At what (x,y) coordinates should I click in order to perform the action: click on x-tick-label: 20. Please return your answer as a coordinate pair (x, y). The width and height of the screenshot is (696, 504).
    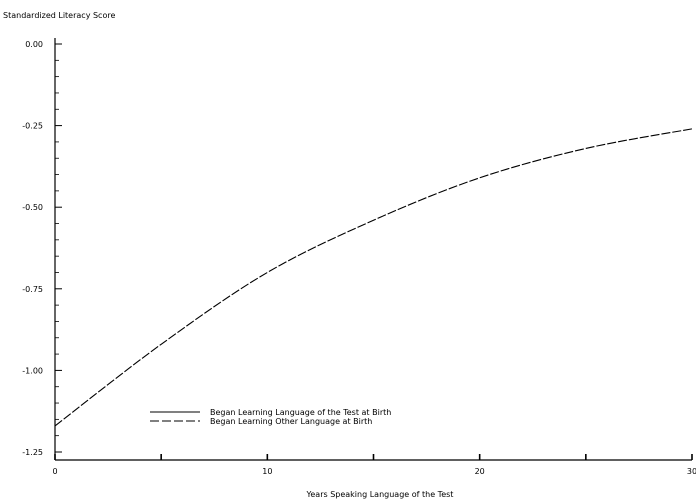
    Looking at the image, I should click on (480, 471).